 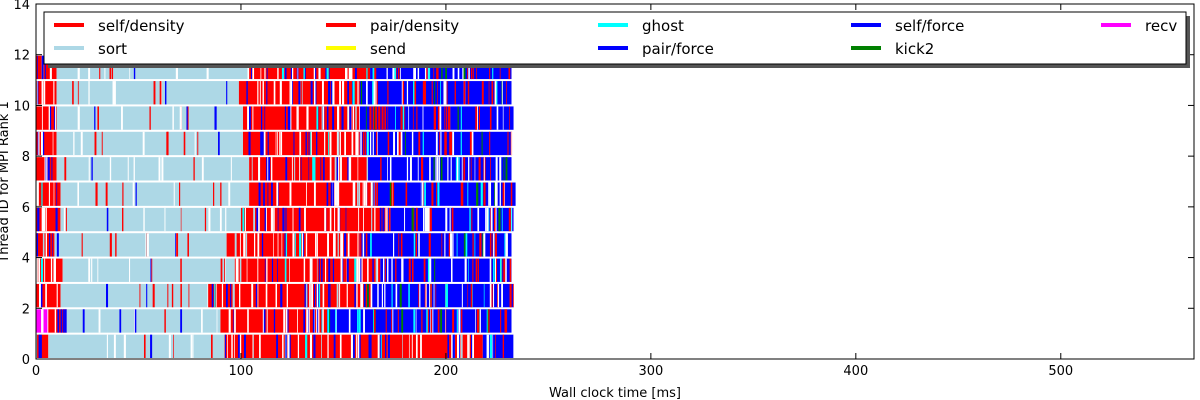 I want to click on legend-label-send: send, so click(x=388, y=49).